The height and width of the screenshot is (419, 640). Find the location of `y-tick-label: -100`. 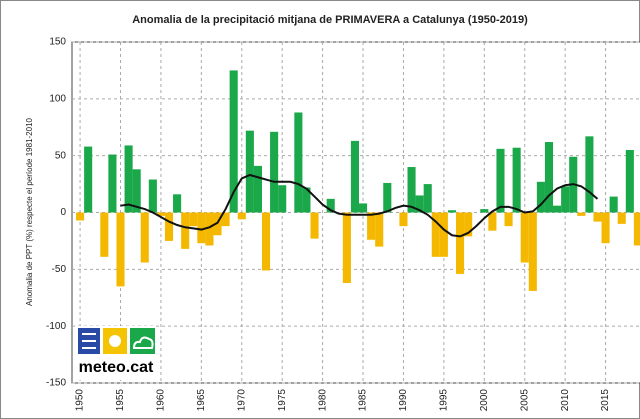

y-tick-label: -100 is located at coordinates (56, 326).